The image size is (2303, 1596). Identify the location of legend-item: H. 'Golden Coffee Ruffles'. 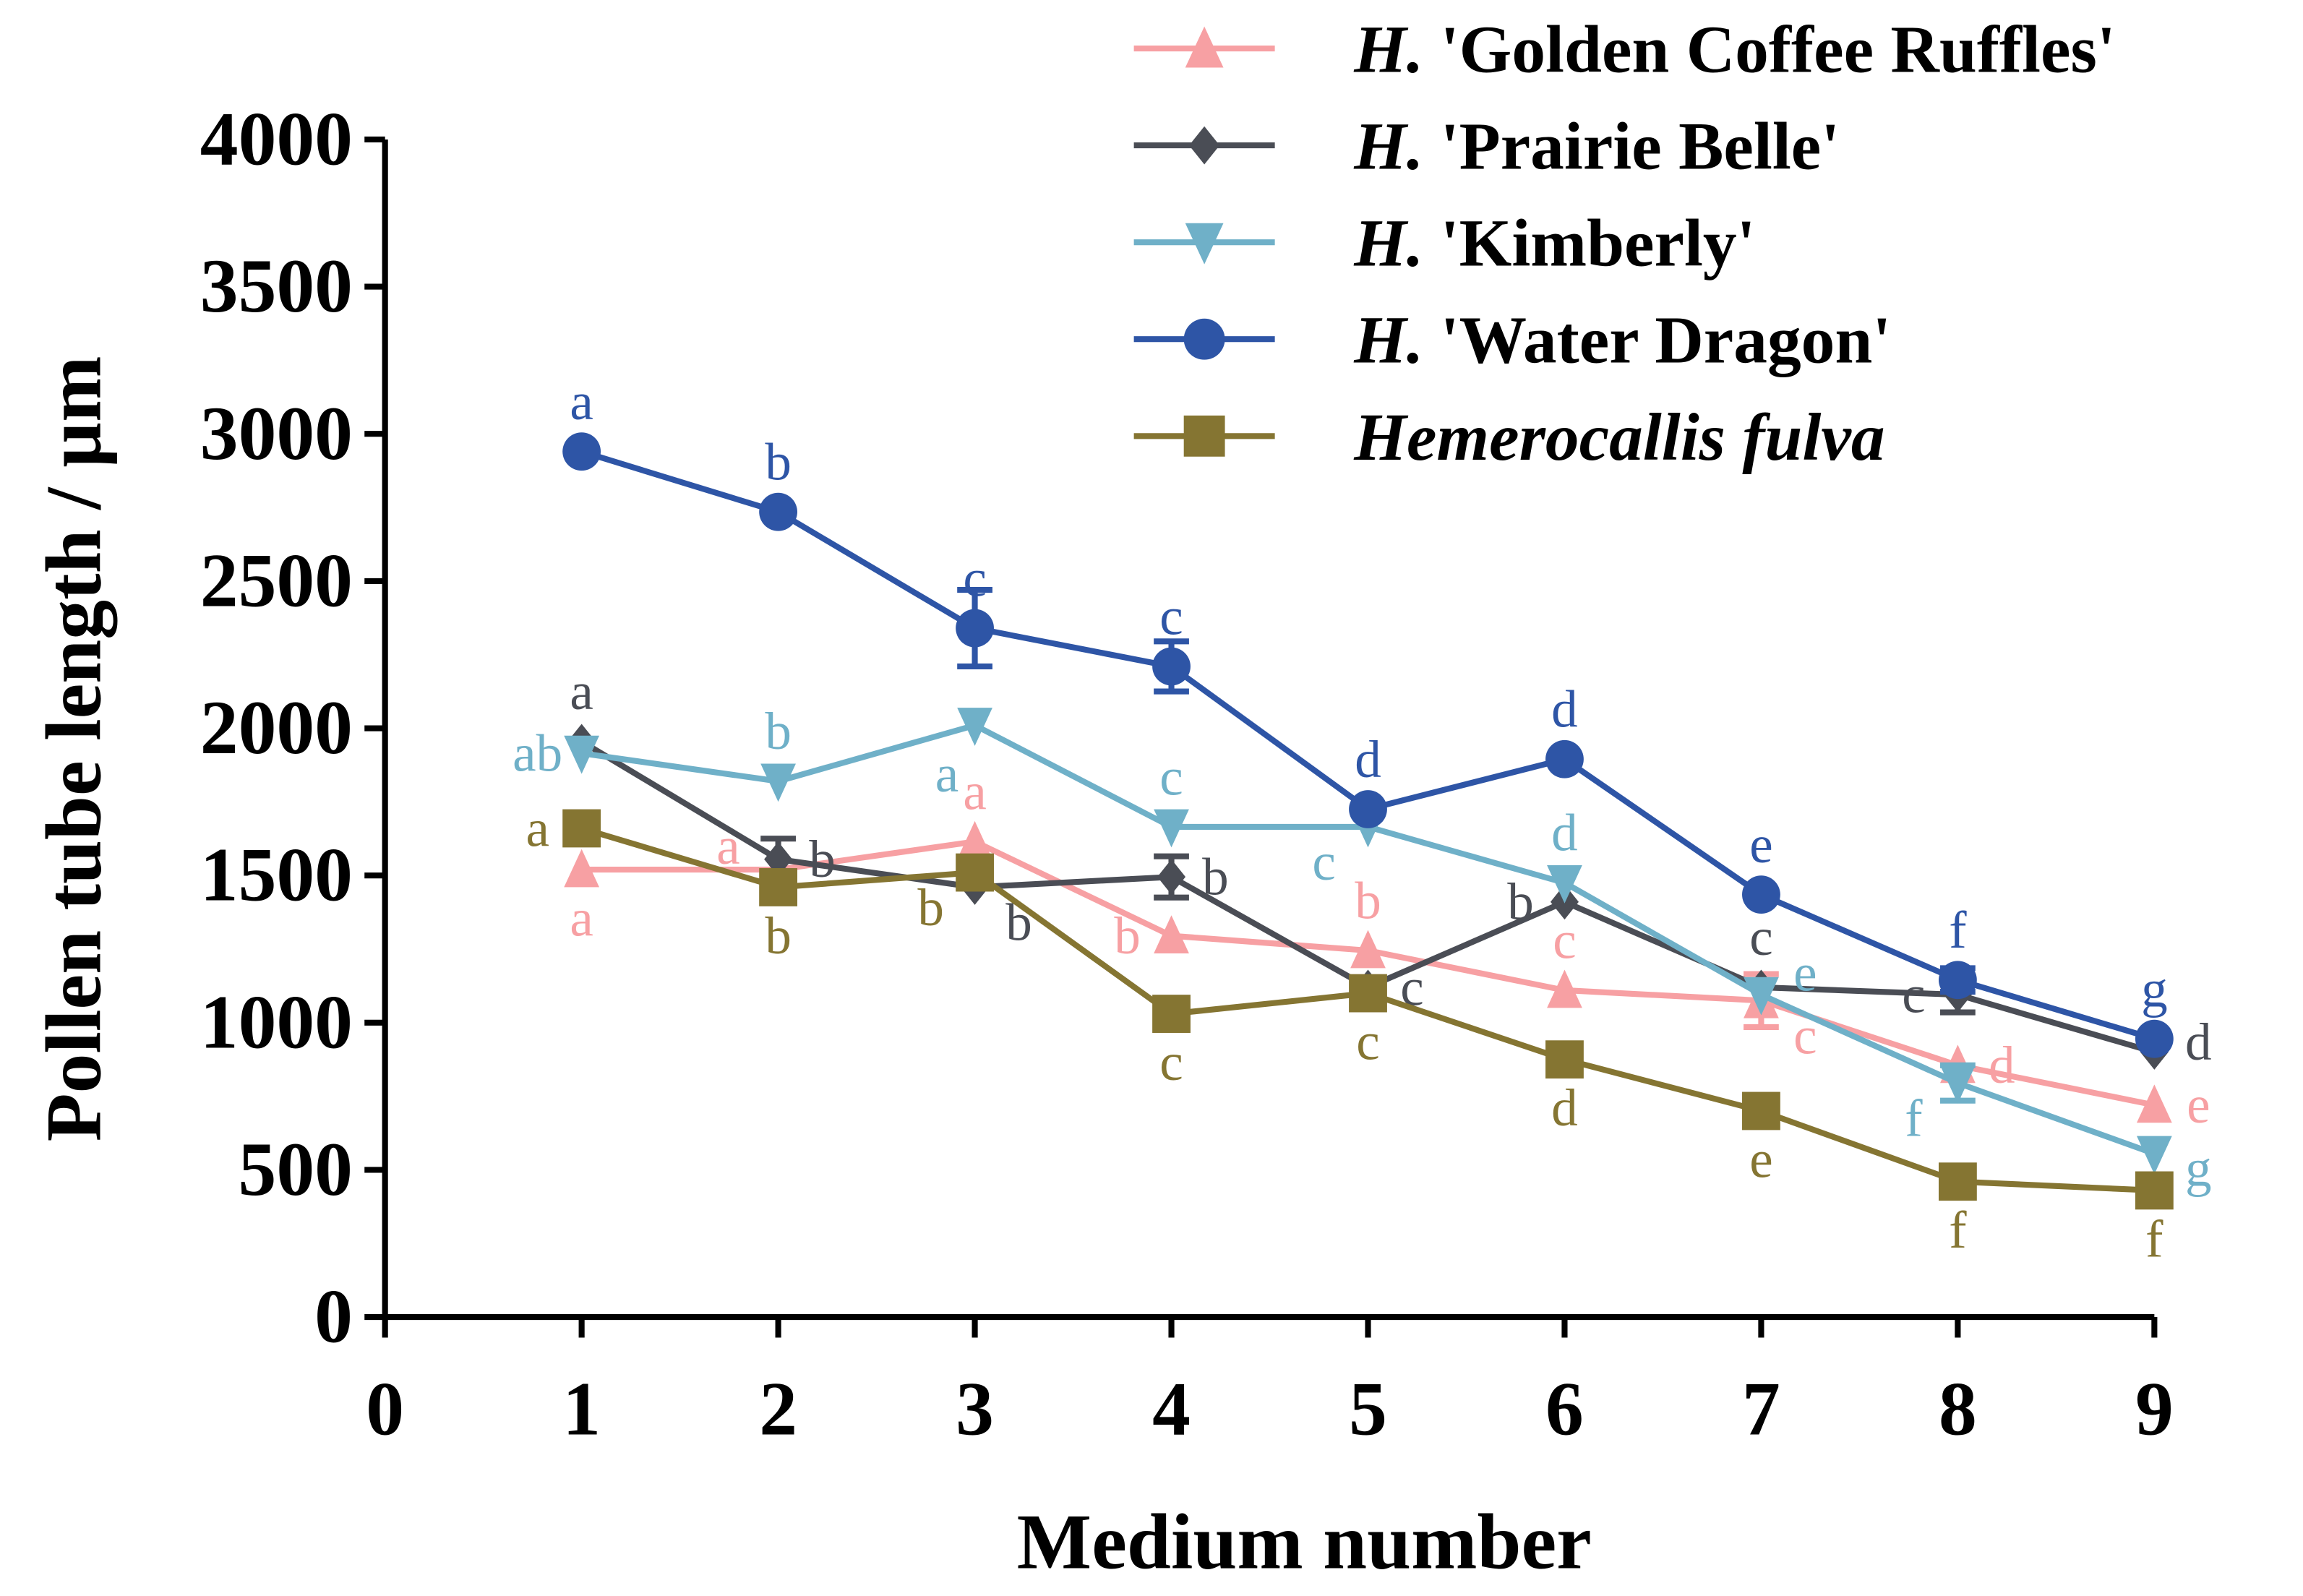
(1624, 50).